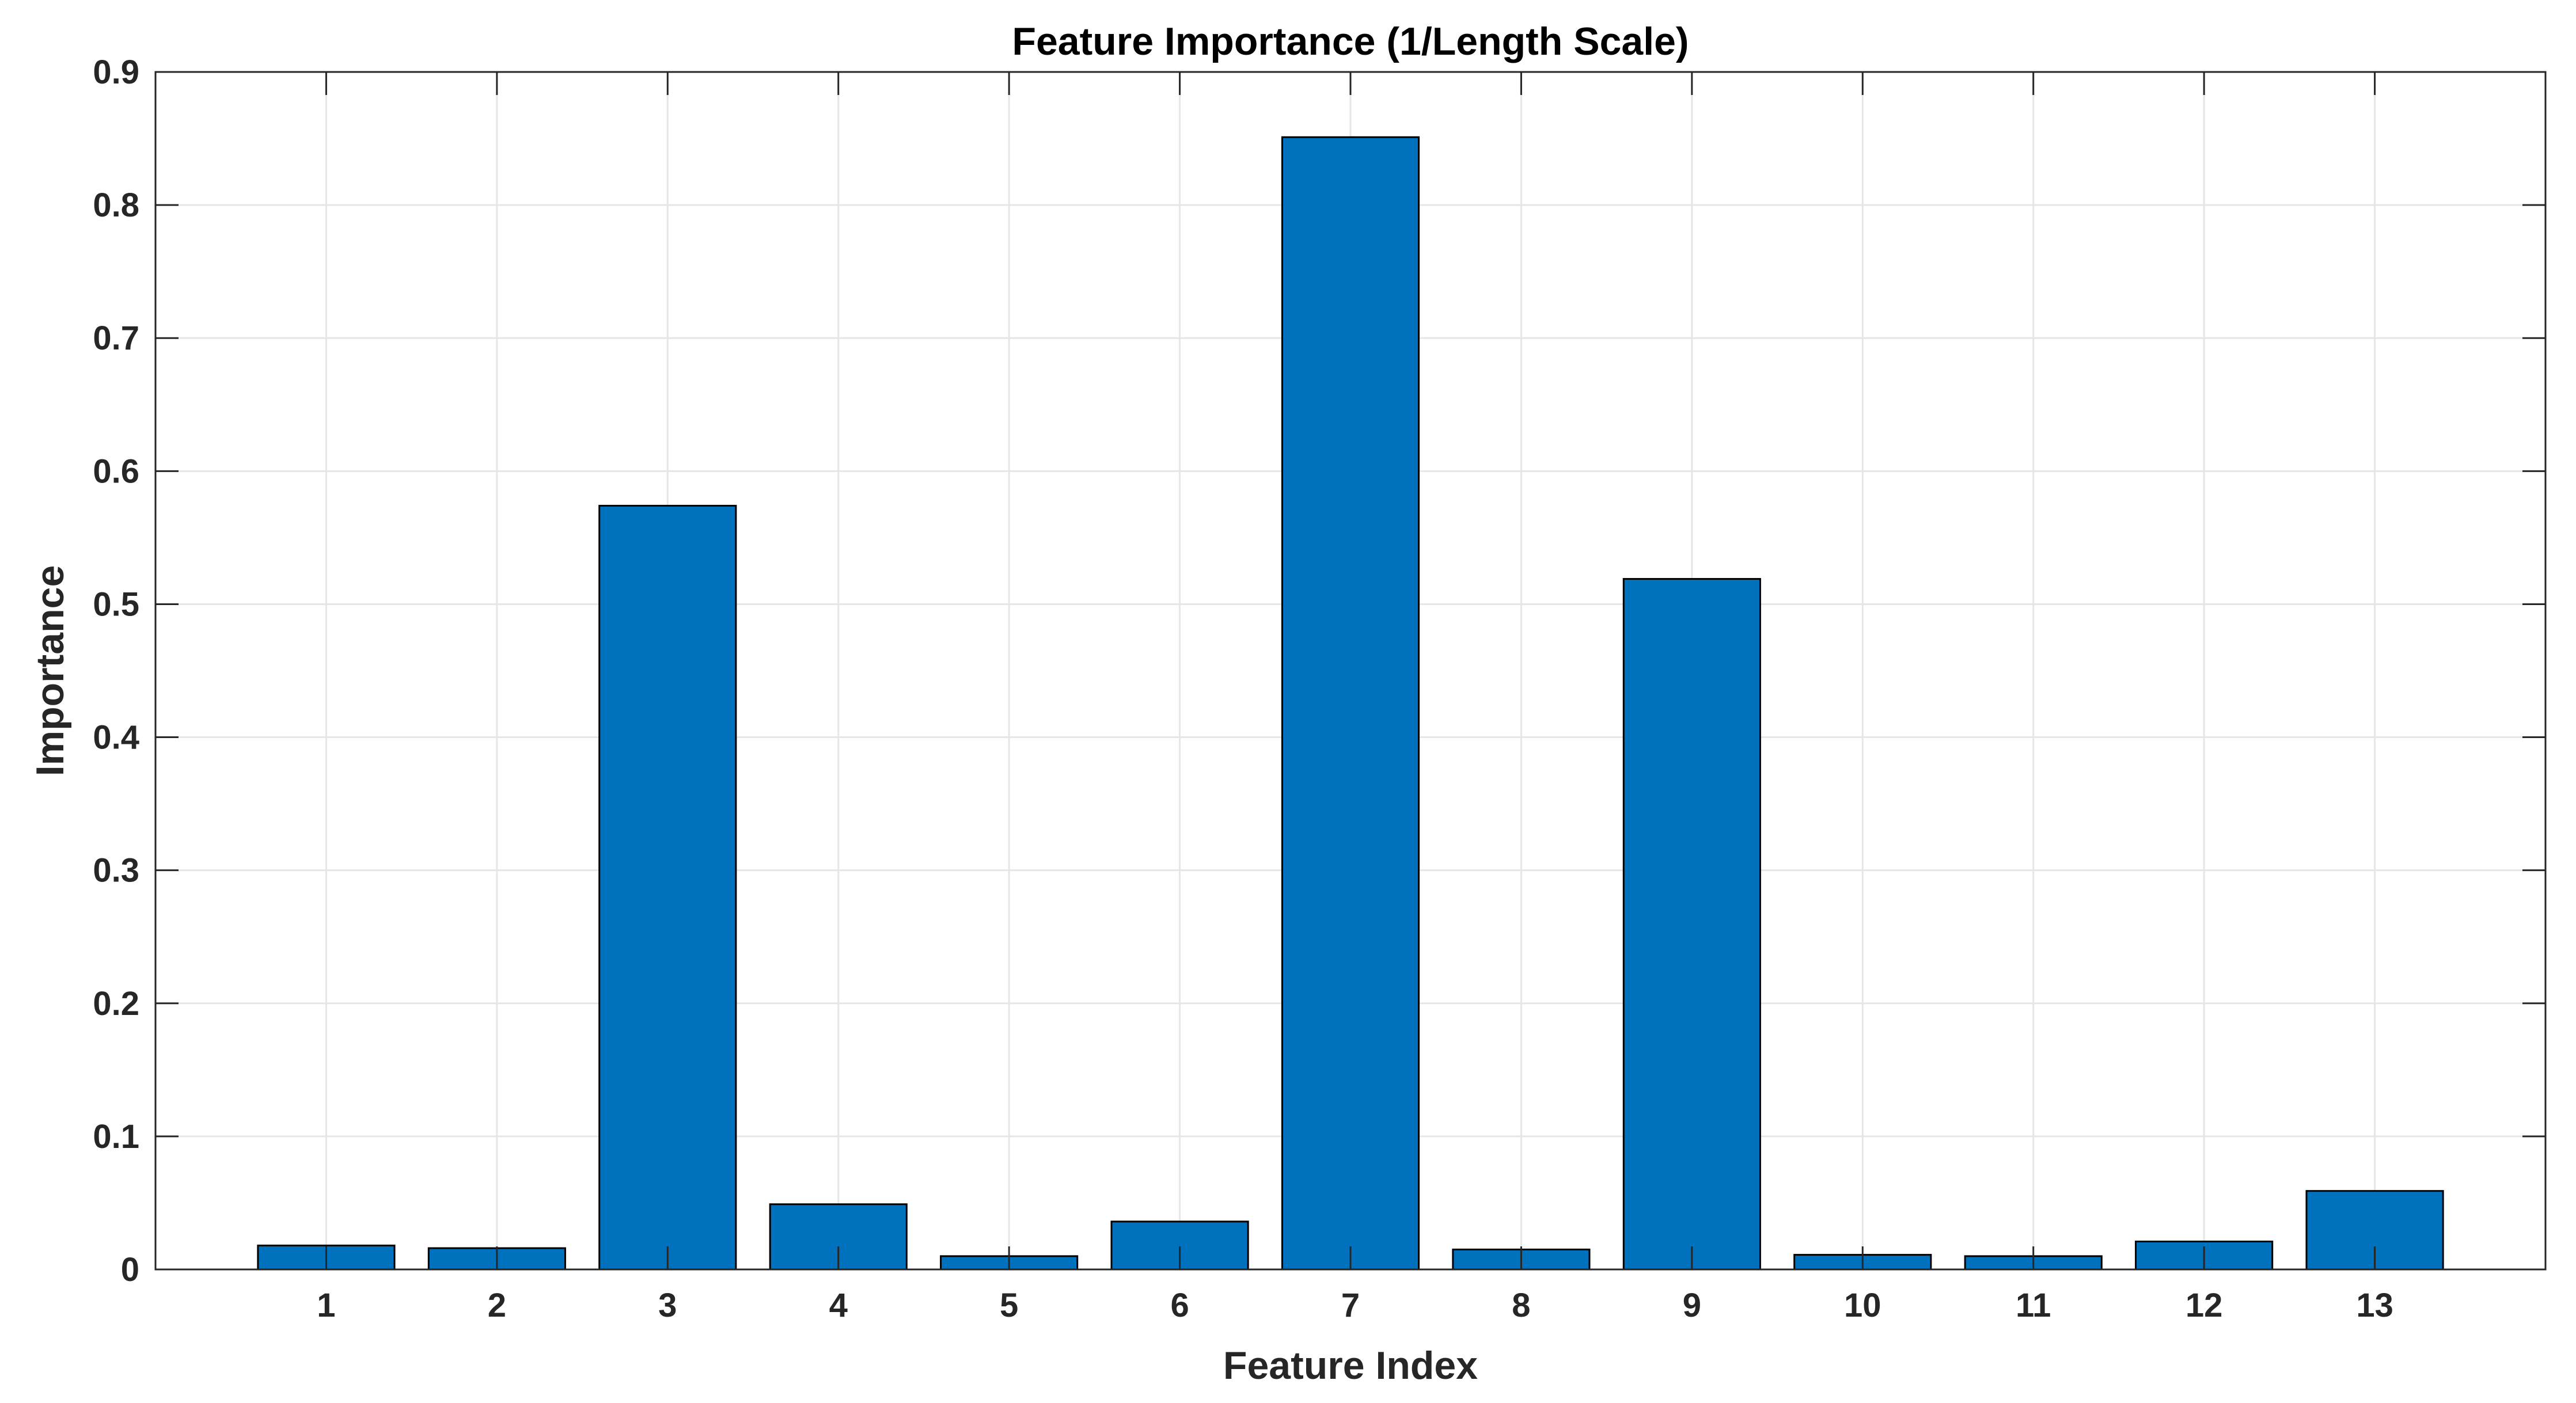 Image resolution: width=2576 pixels, height=1403 pixels. What do you see at coordinates (326, 1305) in the screenshot?
I see `x-tick-label: 1` at bounding box center [326, 1305].